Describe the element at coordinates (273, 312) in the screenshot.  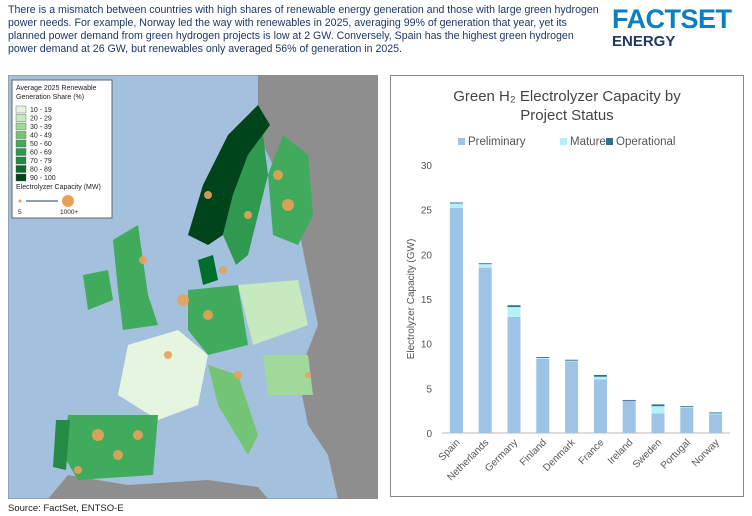
I see `poland` at that location.